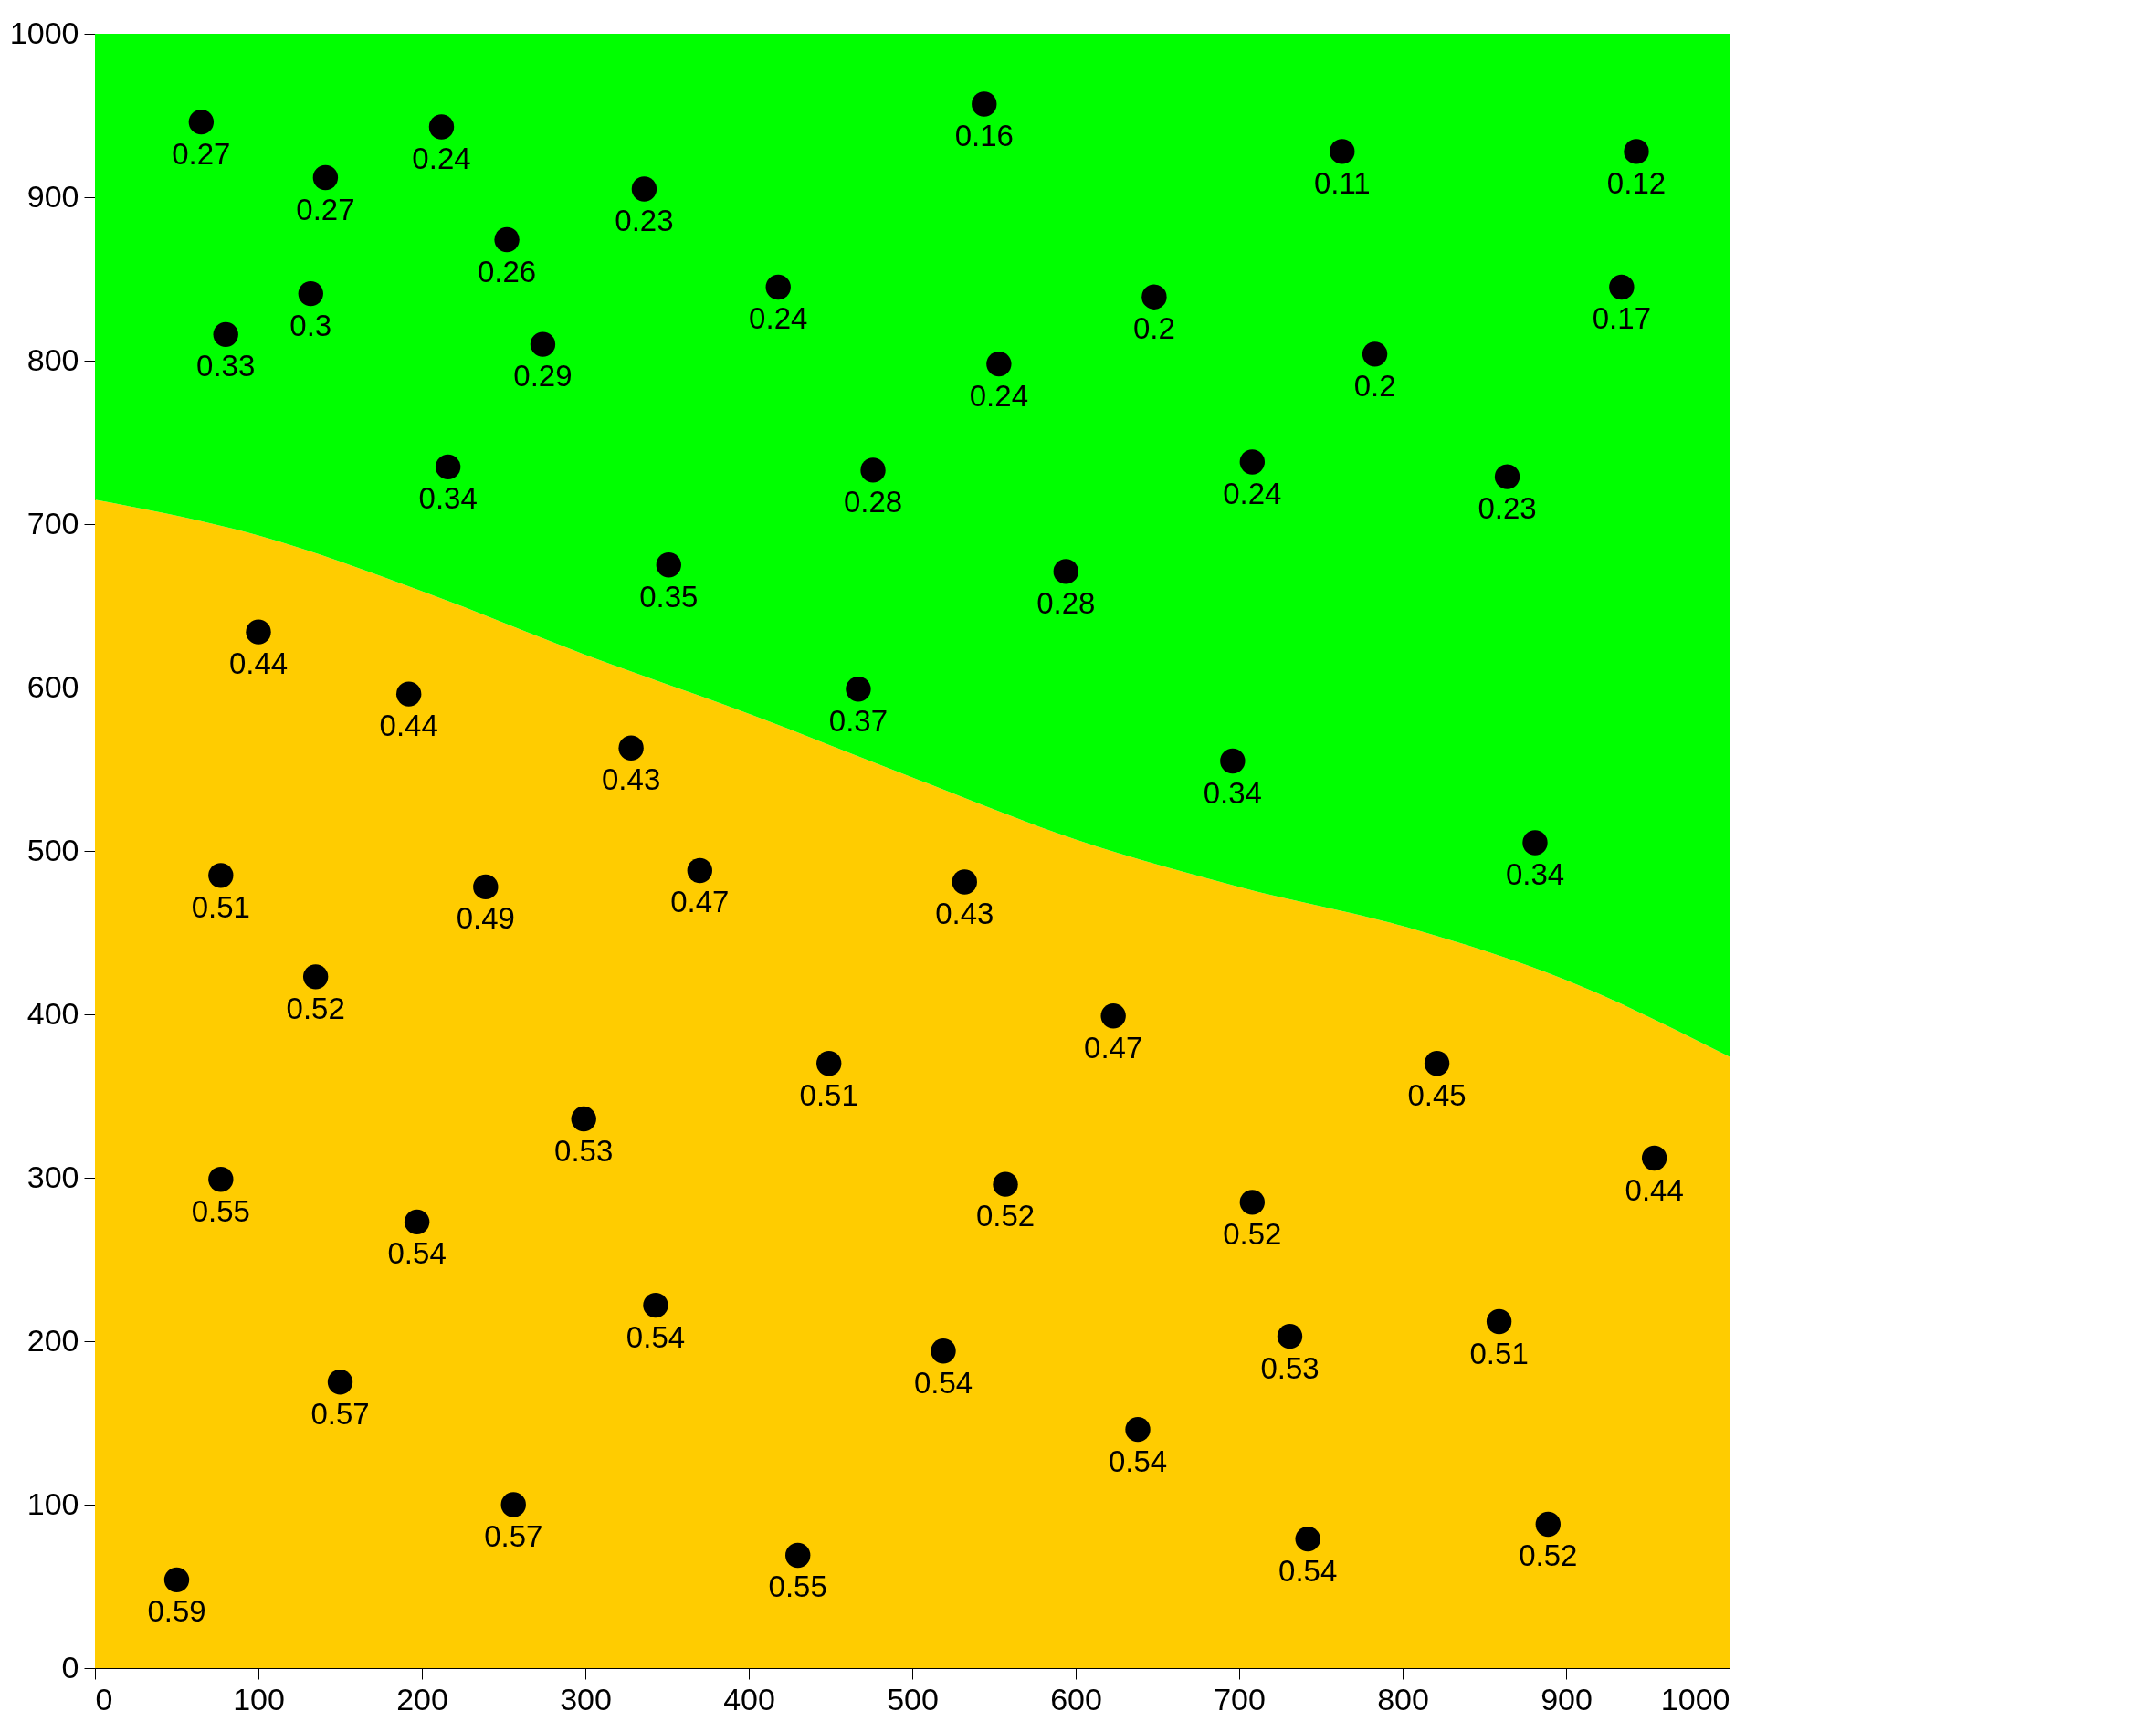  What do you see at coordinates (586, 1699) in the screenshot?
I see `x-tick-label: 300` at bounding box center [586, 1699].